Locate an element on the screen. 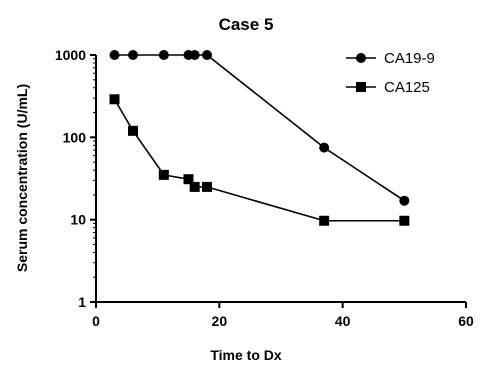 Image resolution: width=482 pixels, height=370 pixels. legend-label: CA19-9 is located at coordinates (409, 58).